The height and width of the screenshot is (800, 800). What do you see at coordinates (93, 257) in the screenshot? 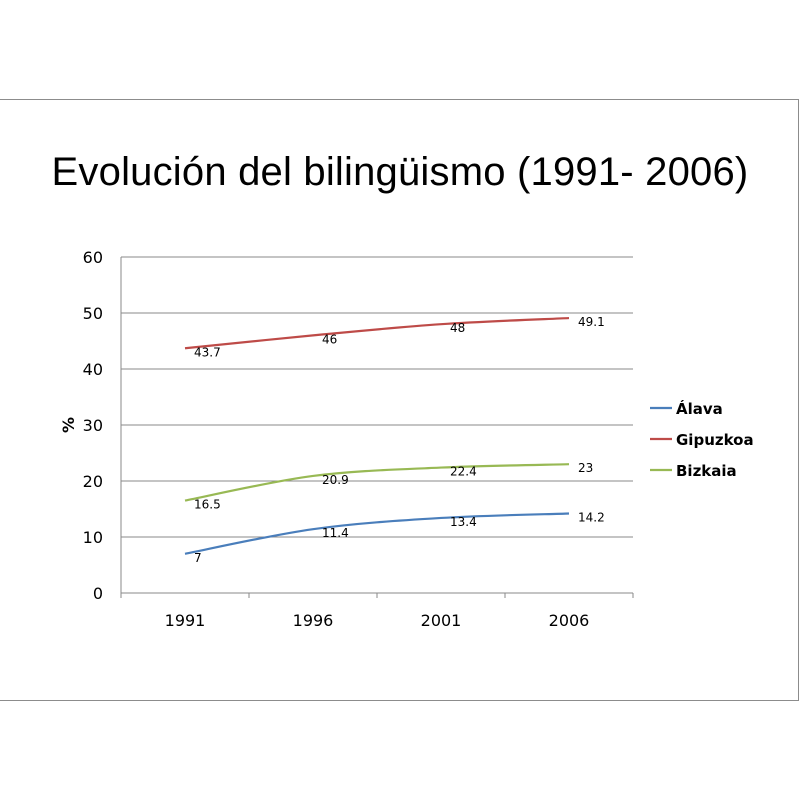
I see `y-tick-label: 60` at bounding box center [93, 257].